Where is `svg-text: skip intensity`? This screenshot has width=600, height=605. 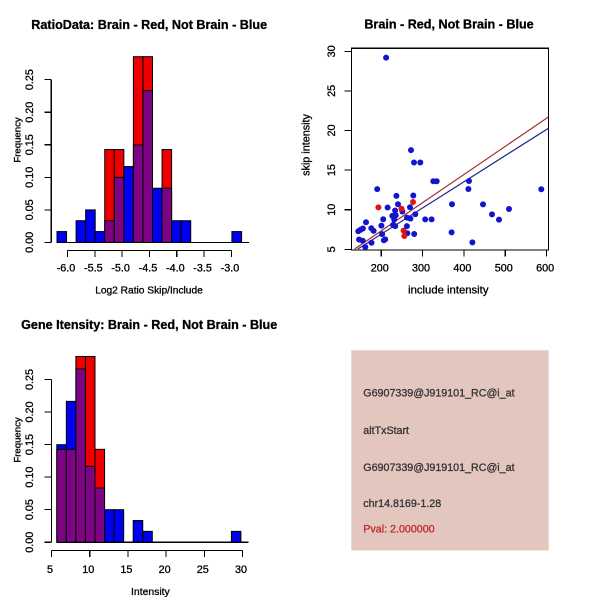 svg-text: skip intensity is located at coordinates (307, 144).